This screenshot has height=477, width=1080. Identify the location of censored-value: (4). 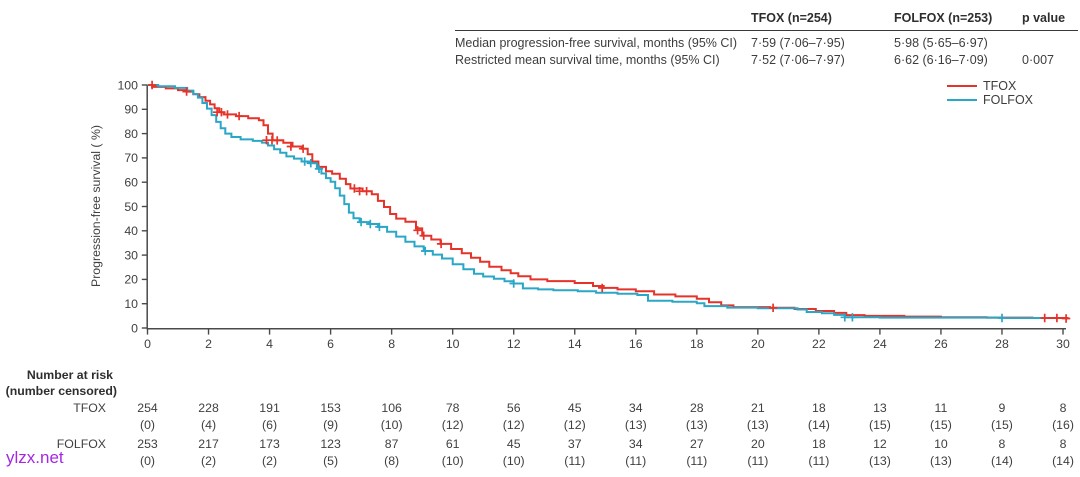
(208, 425).